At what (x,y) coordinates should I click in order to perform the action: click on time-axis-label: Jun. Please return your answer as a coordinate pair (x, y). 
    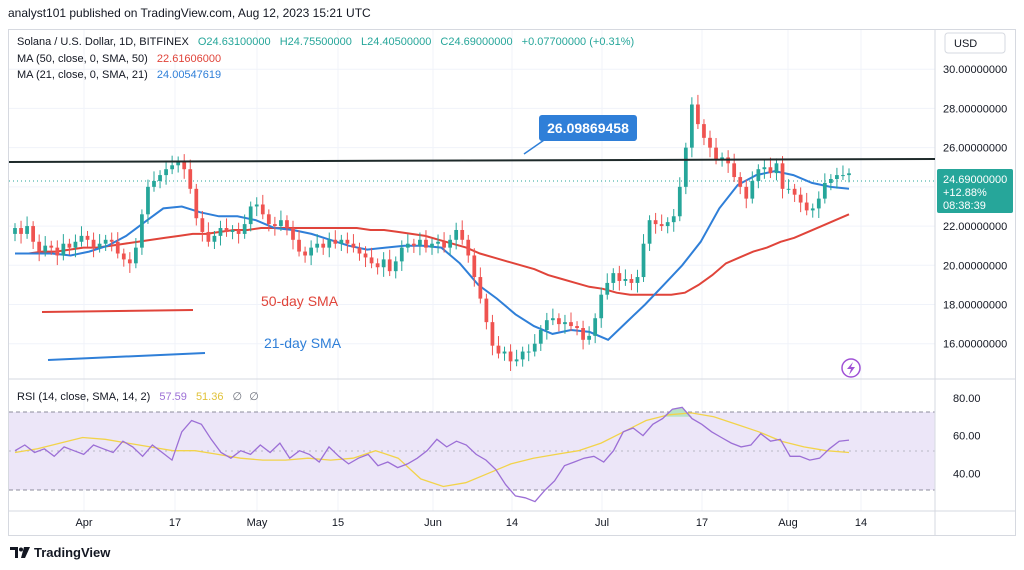
    Looking at the image, I should click on (433, 523).